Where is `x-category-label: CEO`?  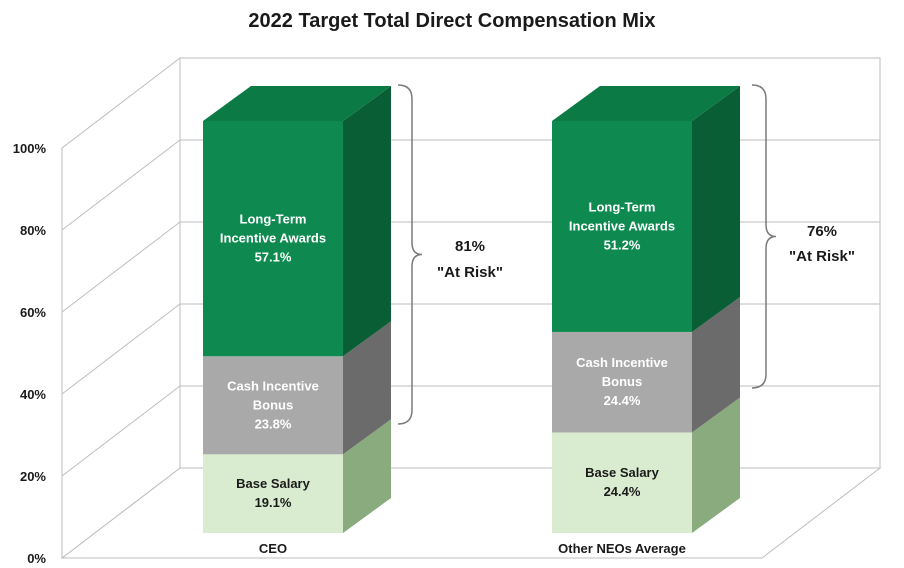 x-category-label: CEO is located at coordinates (273, 548).